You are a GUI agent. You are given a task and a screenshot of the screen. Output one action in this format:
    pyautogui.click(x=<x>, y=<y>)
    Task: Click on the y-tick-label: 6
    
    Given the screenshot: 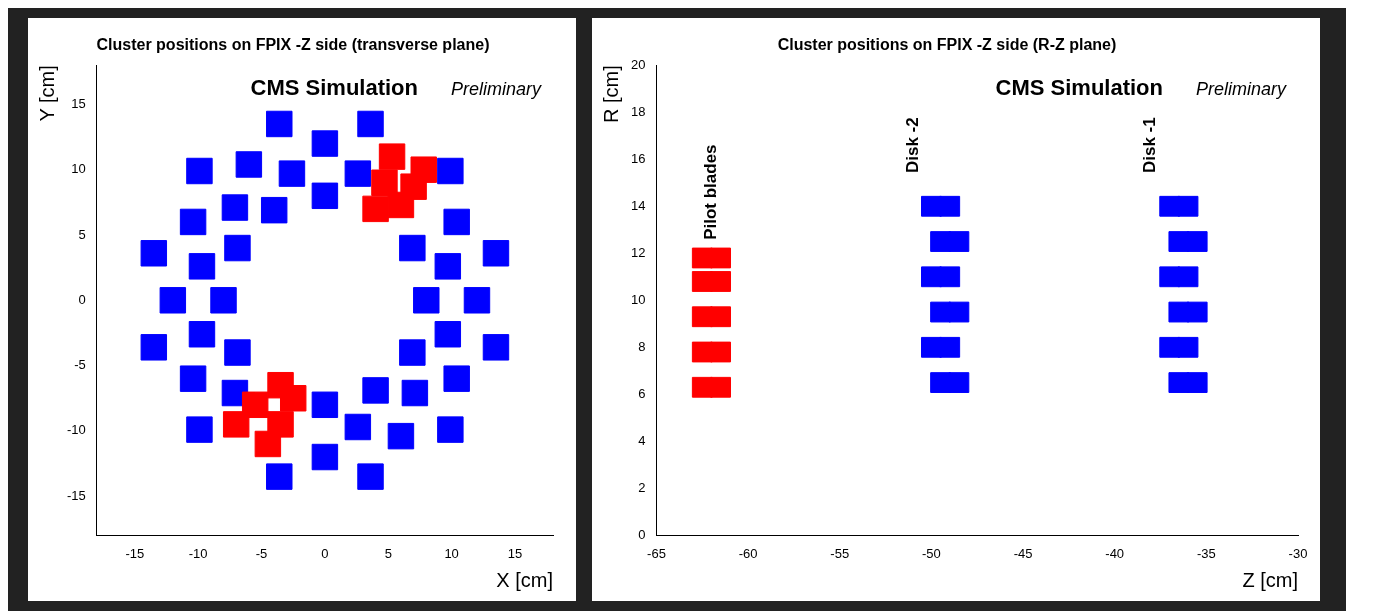 What is the action you would take?
    pyautogui.click(x=642, y=393)
    